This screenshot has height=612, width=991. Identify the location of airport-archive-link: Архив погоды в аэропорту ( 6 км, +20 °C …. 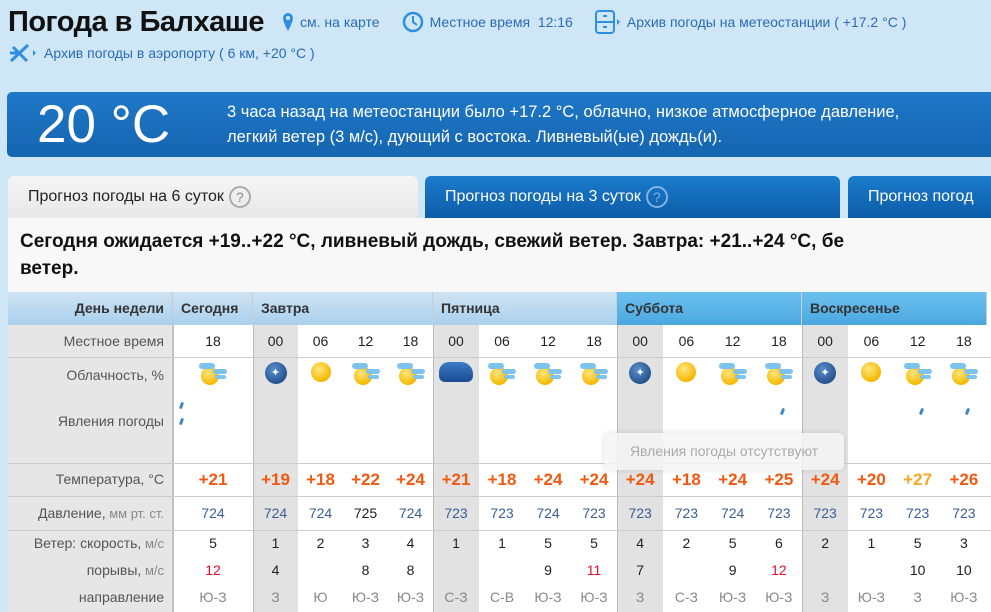
(161, 53).